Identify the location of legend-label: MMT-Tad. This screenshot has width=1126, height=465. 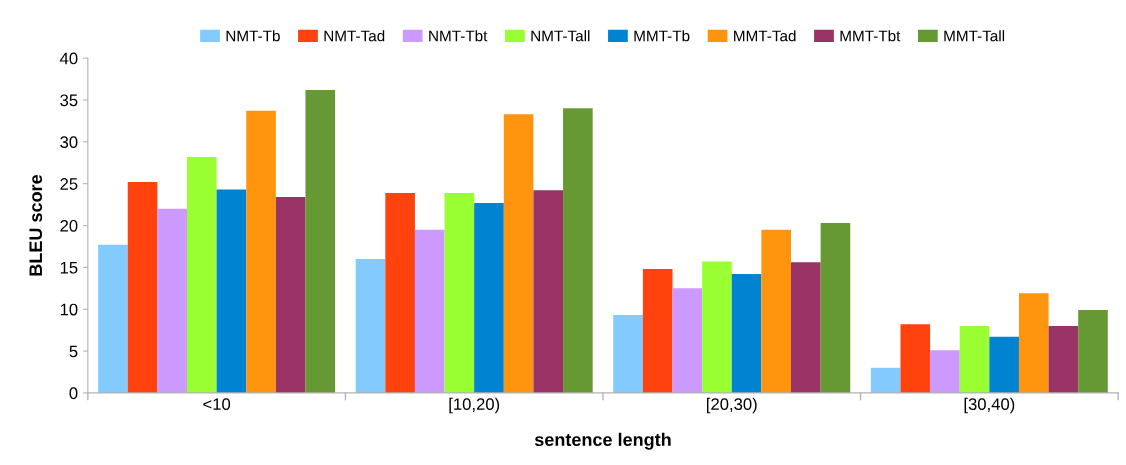
(765, 36).